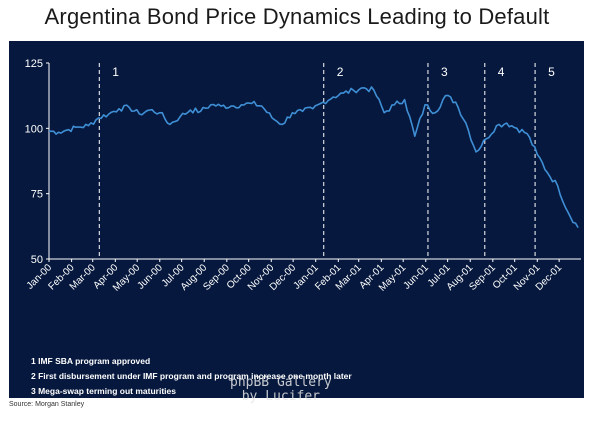 Image resolution: width=594 pixels, height=430 pixels. What do you see at coordinates (34, 129) in the screenshot?
I see `y-tick-label: 100` at bounding box center [34, 129].